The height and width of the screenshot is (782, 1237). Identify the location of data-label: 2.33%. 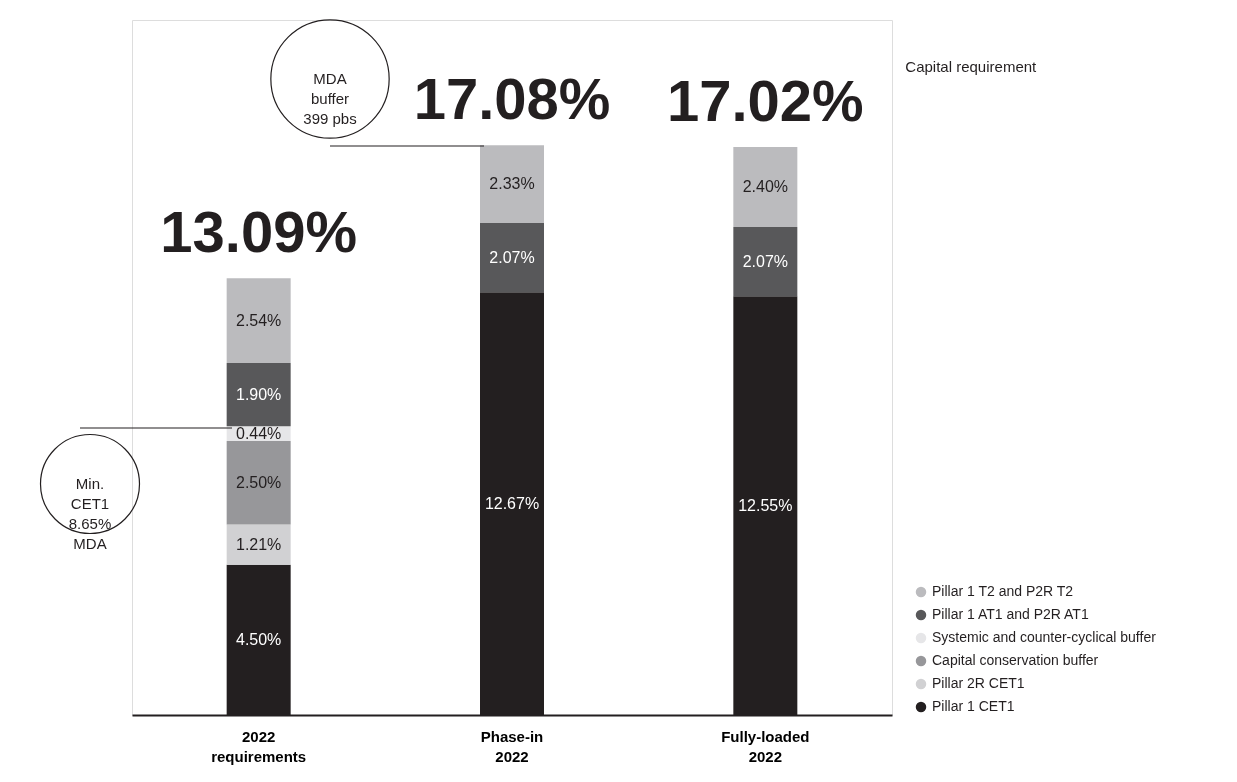
(512, 184).